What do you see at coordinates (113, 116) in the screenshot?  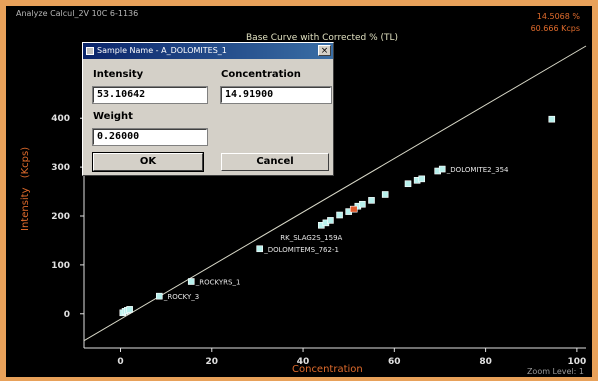 I see `weight-label: Weight` at bounding box center [113, 116].